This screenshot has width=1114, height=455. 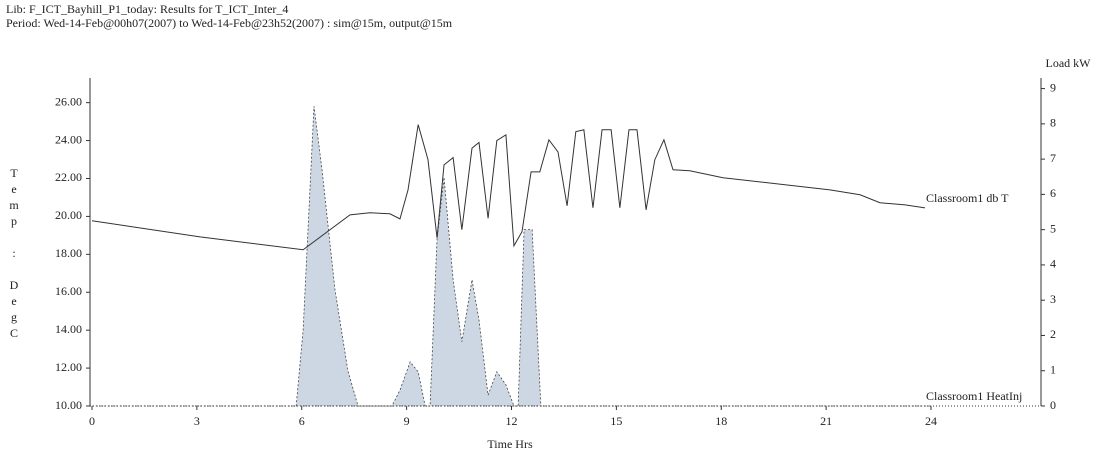 I want to click on y2-tick-label: 1, so click(x=1053, y=369).